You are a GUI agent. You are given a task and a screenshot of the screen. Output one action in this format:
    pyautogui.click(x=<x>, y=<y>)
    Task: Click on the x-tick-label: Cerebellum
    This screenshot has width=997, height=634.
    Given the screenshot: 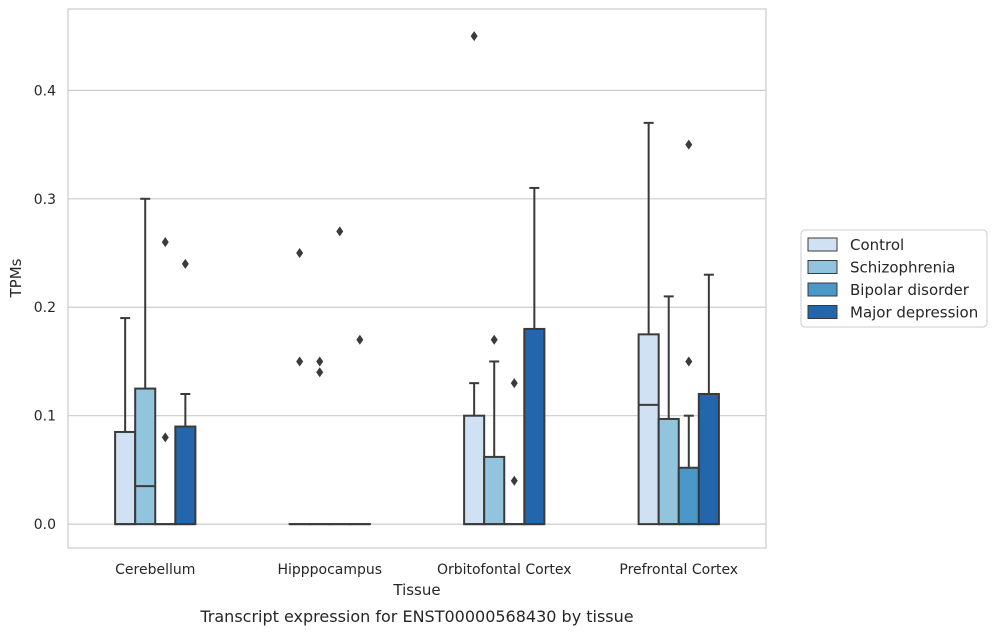 What is the action you would take?
    pyautogui.click(x=155, y=570)
    